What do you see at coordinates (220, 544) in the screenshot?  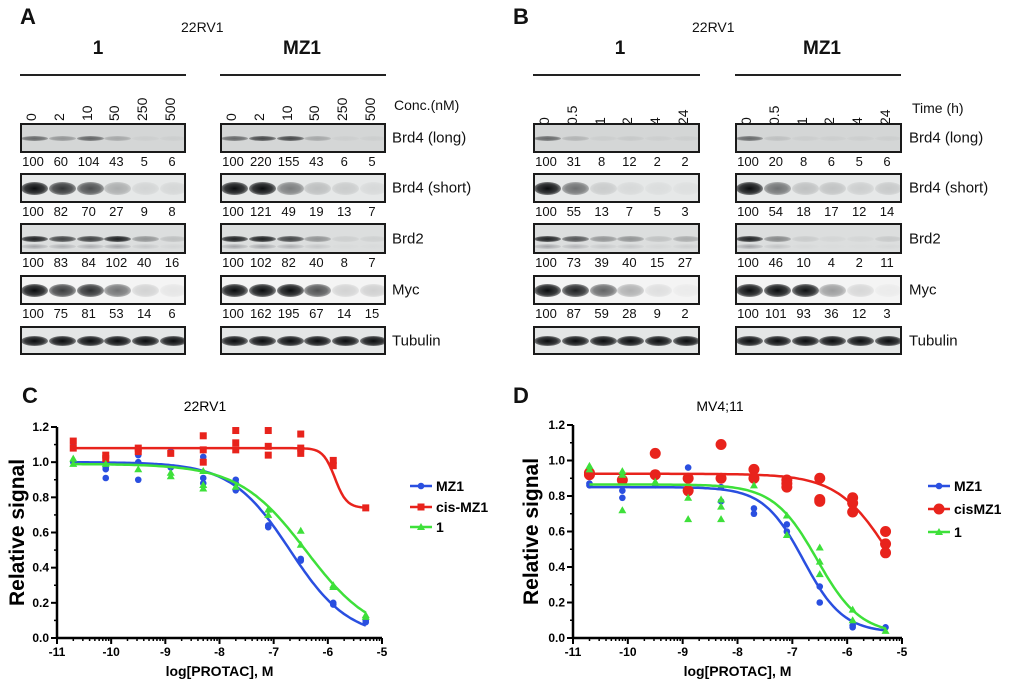 I see `fit-curve-mz1` at bounding box center [220, 544].